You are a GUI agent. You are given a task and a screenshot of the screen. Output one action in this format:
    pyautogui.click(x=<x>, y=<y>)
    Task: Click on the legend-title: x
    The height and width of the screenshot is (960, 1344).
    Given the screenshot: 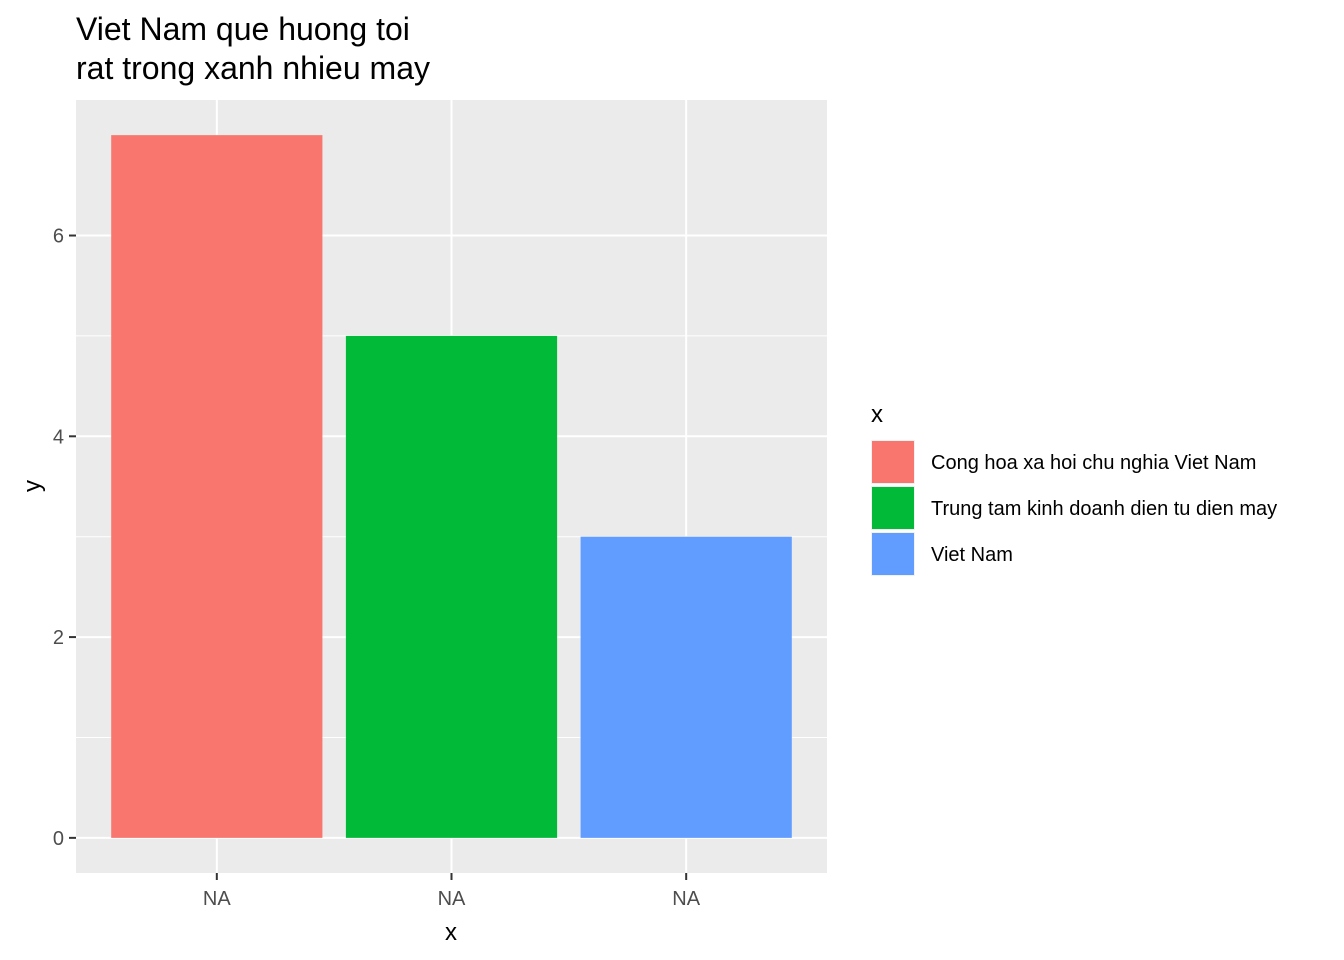 What is the action you would take?
    pyautogui.click(x=877, y=414)
    